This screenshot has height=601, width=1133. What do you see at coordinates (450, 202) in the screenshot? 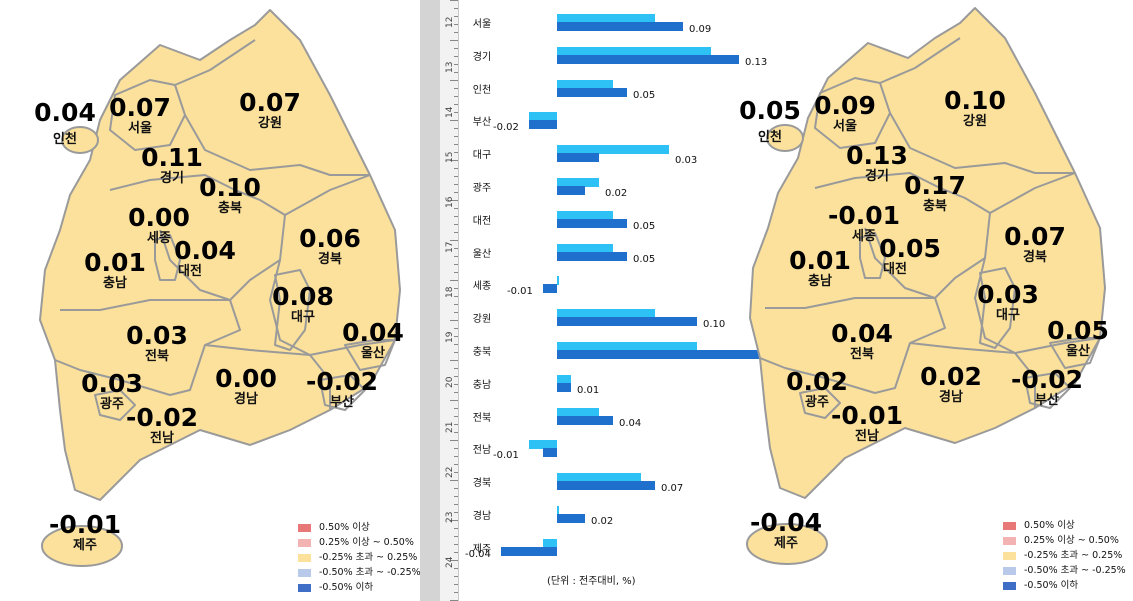
I see `ruler-number: 16` at bounding box center [450, 202].